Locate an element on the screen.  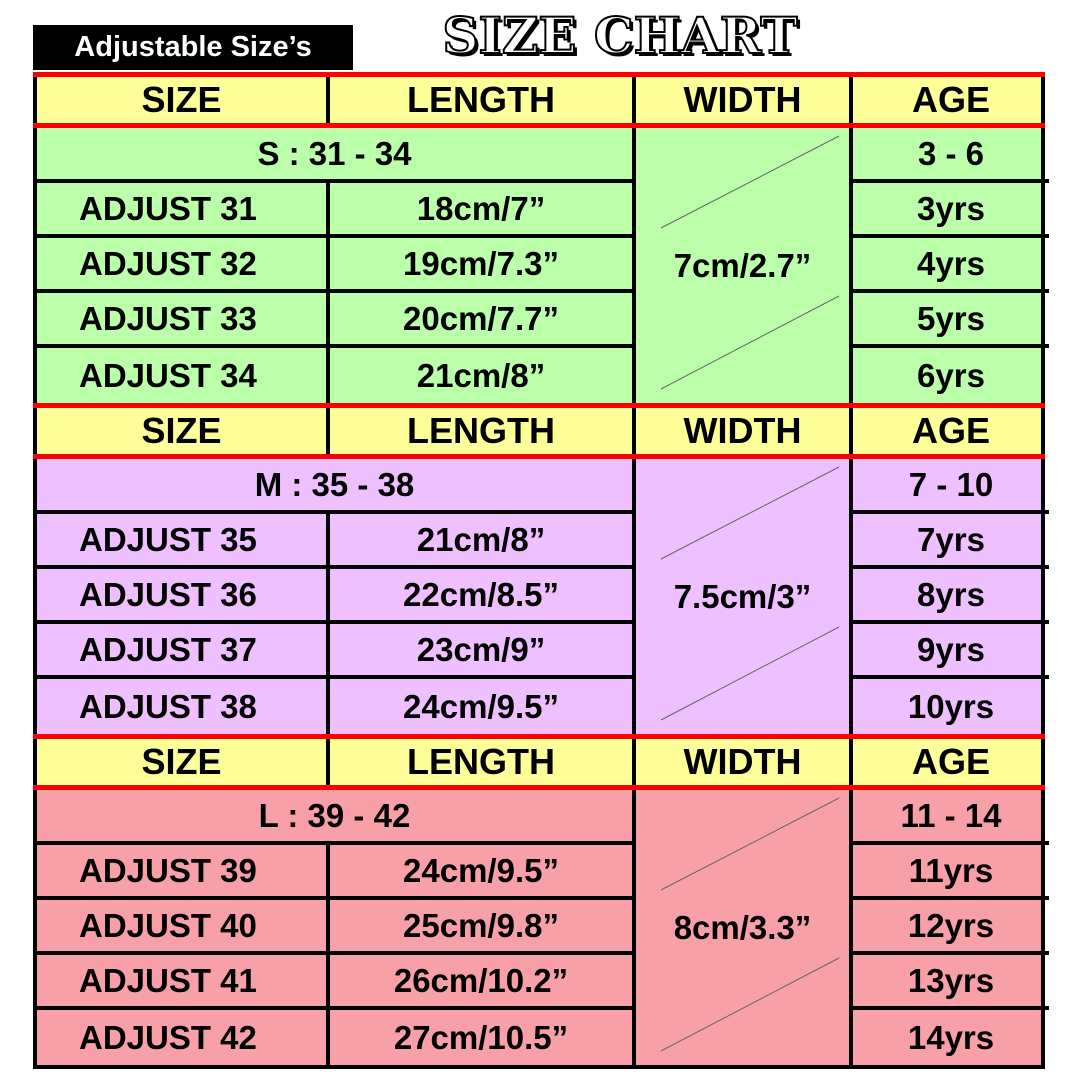
length-cell: 25cm/9.8” is located at coordinates (483, 927).